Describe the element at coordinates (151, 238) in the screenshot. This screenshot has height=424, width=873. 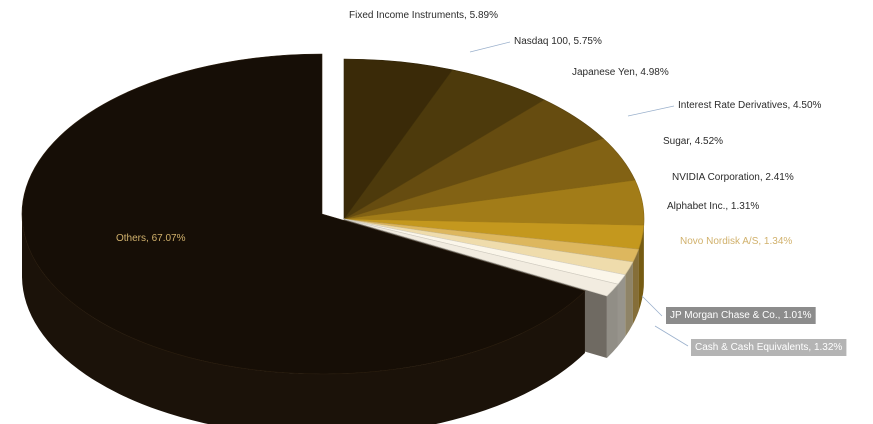
I see `slice-label-others: Others, 67.07%` at that location.